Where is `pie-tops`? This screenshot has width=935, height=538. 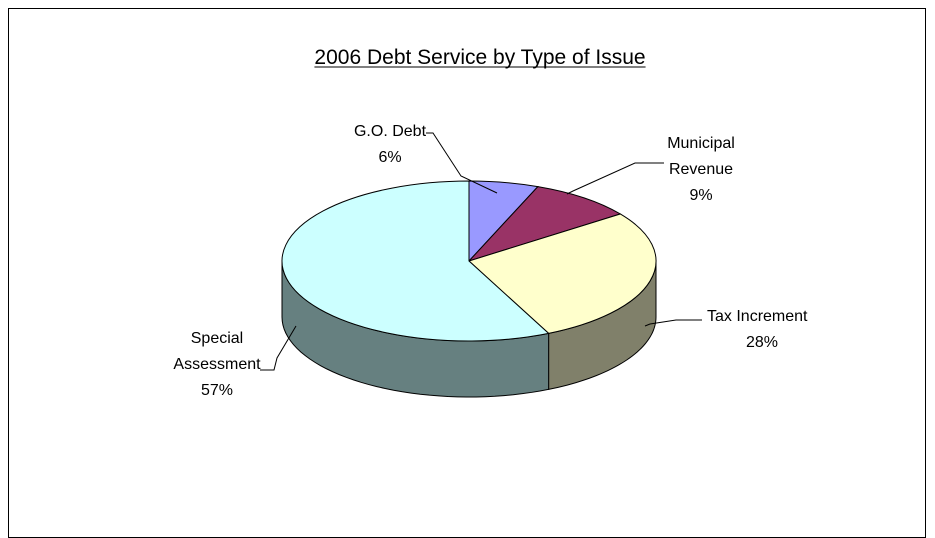 pie-tops is located at coordinates (469, 261).